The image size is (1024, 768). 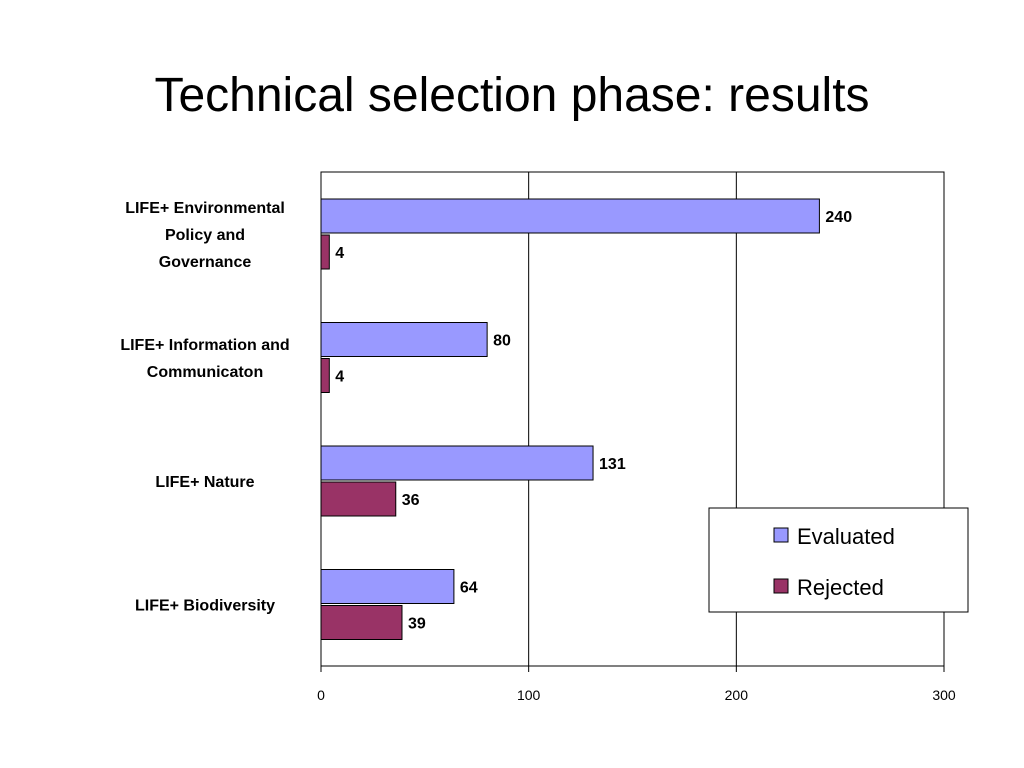 What do you see at coordinates (781, 535) in the screenshot?
I see `legend-swatch-evaluated` at bounding box center [781, 535].